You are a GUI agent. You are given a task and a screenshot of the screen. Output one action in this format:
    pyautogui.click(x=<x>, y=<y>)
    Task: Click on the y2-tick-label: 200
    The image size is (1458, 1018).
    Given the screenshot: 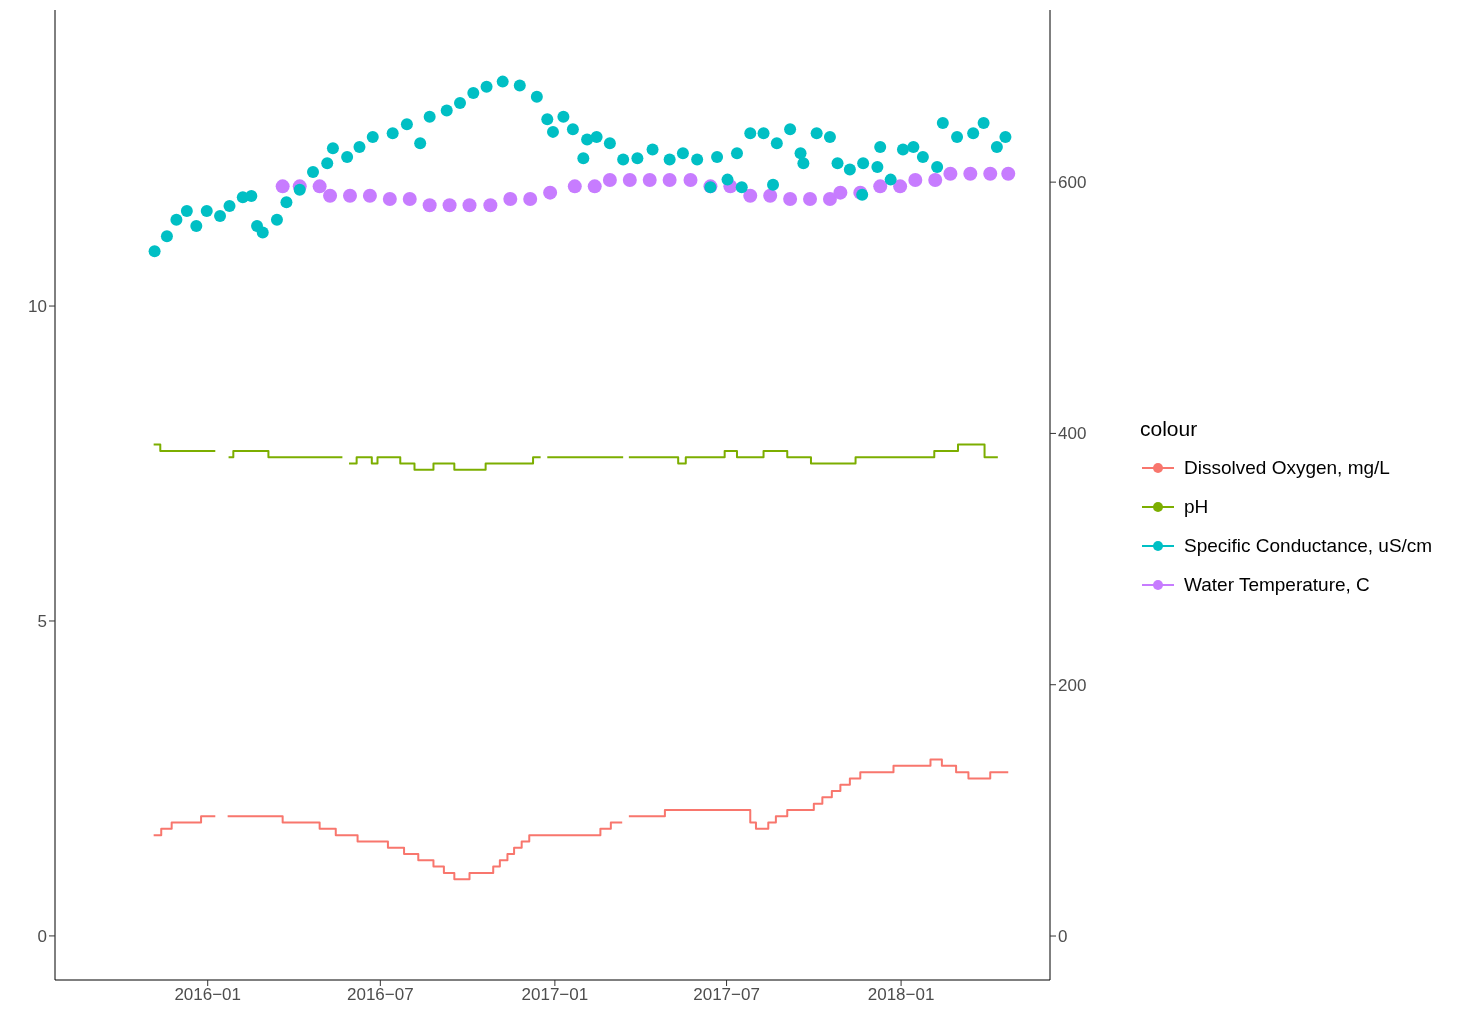 What is the action you would take?
    pyautogui.click(x=1072, y=685)
    